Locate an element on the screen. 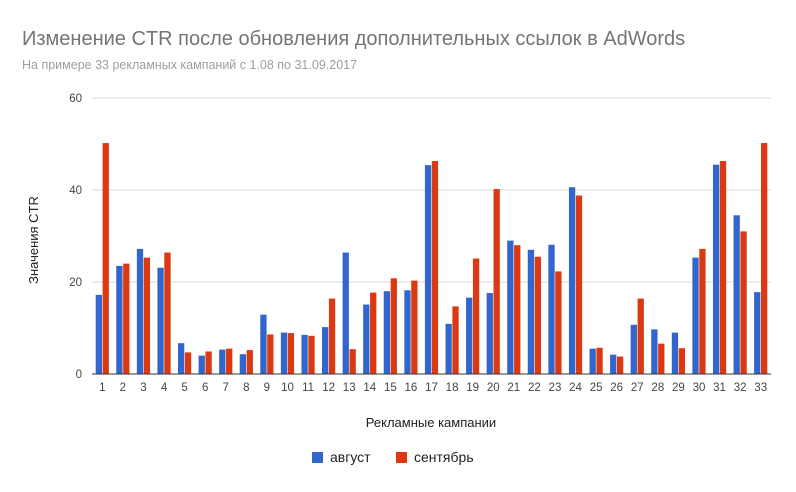 This screenshot has height=492, width=796. x-tick-label: 24 is located at coordinates (575, 388).